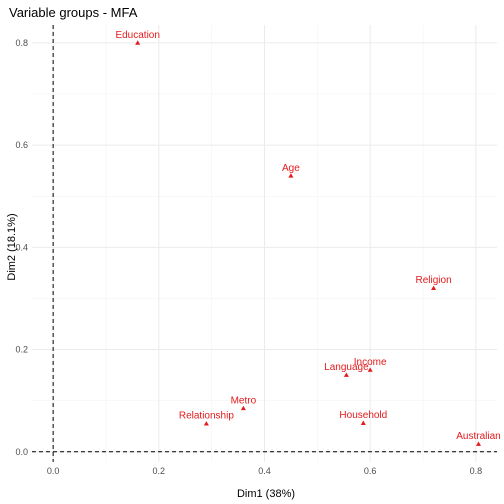  I want to click on point-label: Income, so click(370, 362).